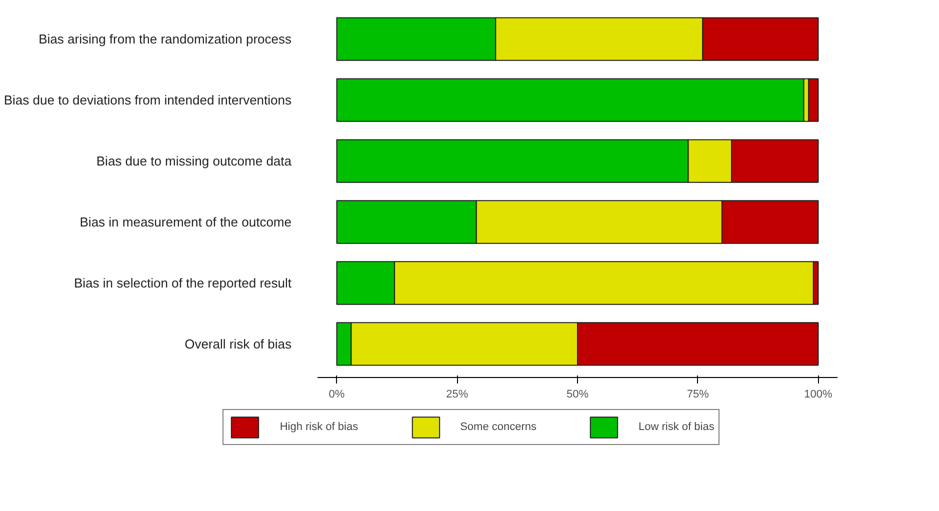  I want to click on legend-label: High risk of bias, so click(319, 427).